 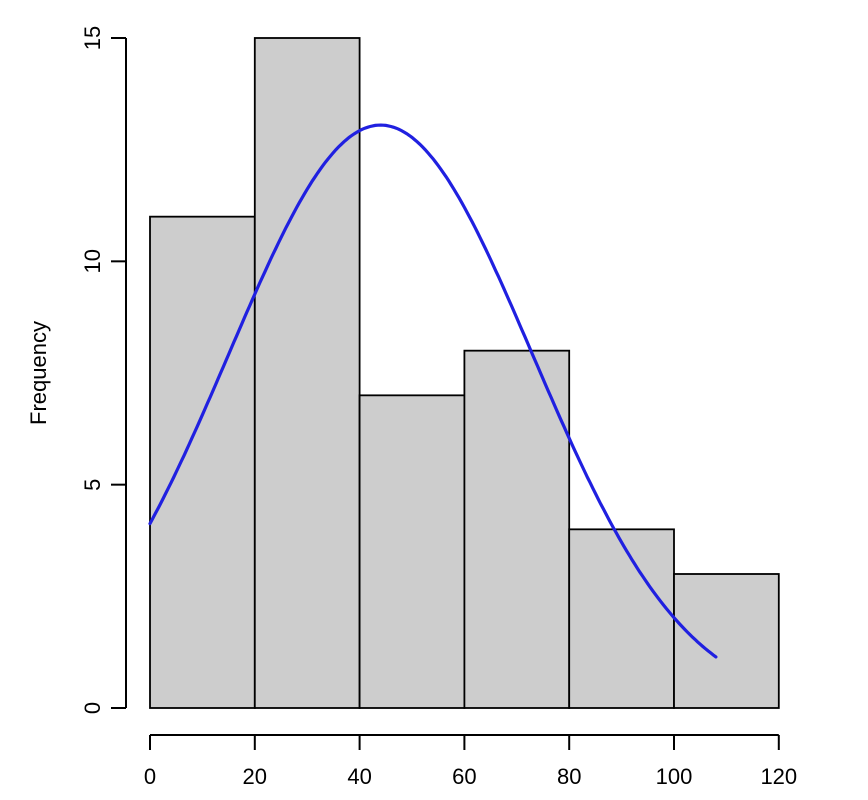 I want to click on x-tick-label: 60, so click(x=464, y=776).